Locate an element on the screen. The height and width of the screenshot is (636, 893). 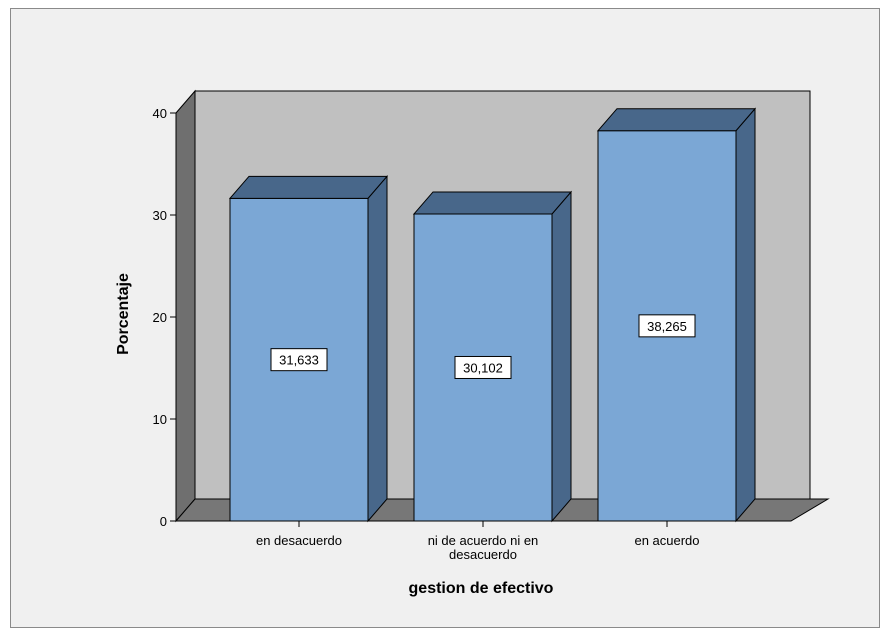
y-axis: 0 10 20 30 40 is located at coordinates (165, 317).